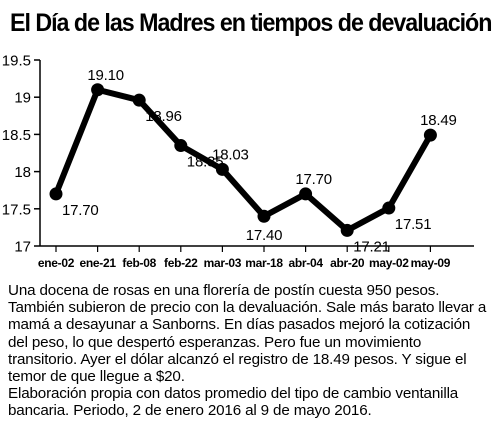 The image size is (500, 443). Describe the element at coordinates (105, 75) in the screenshot. I see `value-label: 19.10` at that location.